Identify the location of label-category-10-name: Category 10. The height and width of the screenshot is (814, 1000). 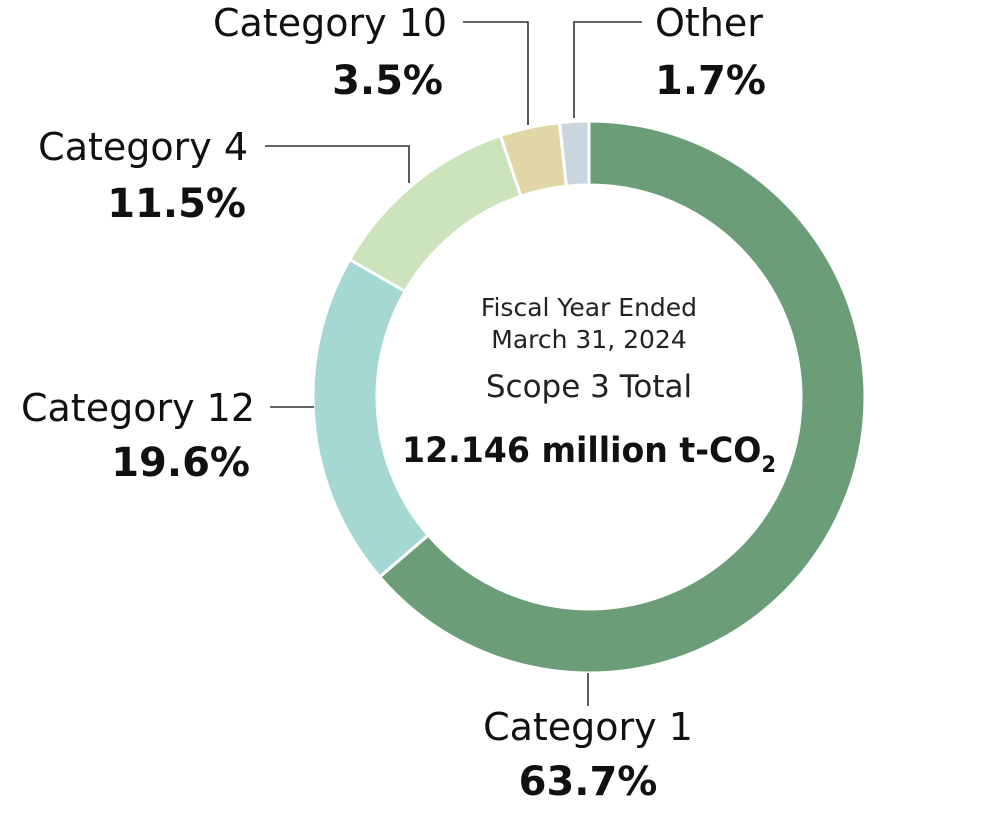
(330, 23).